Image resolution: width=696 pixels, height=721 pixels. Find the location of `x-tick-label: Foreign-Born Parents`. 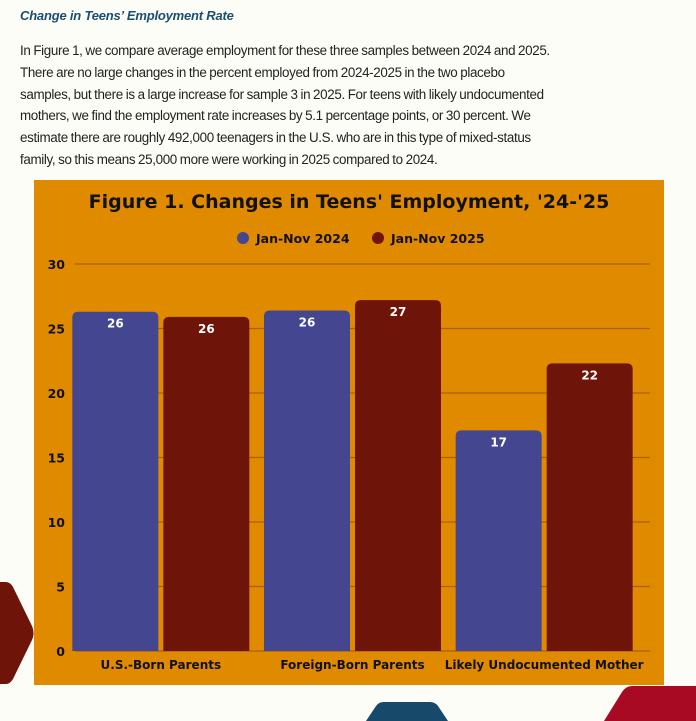

x-tick-label: Foreign-Born Parents is located at coordinates (352, 665).